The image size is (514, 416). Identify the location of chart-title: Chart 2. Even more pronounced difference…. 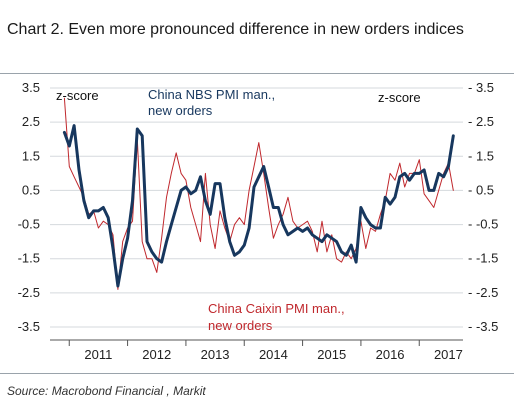
(235, 29).